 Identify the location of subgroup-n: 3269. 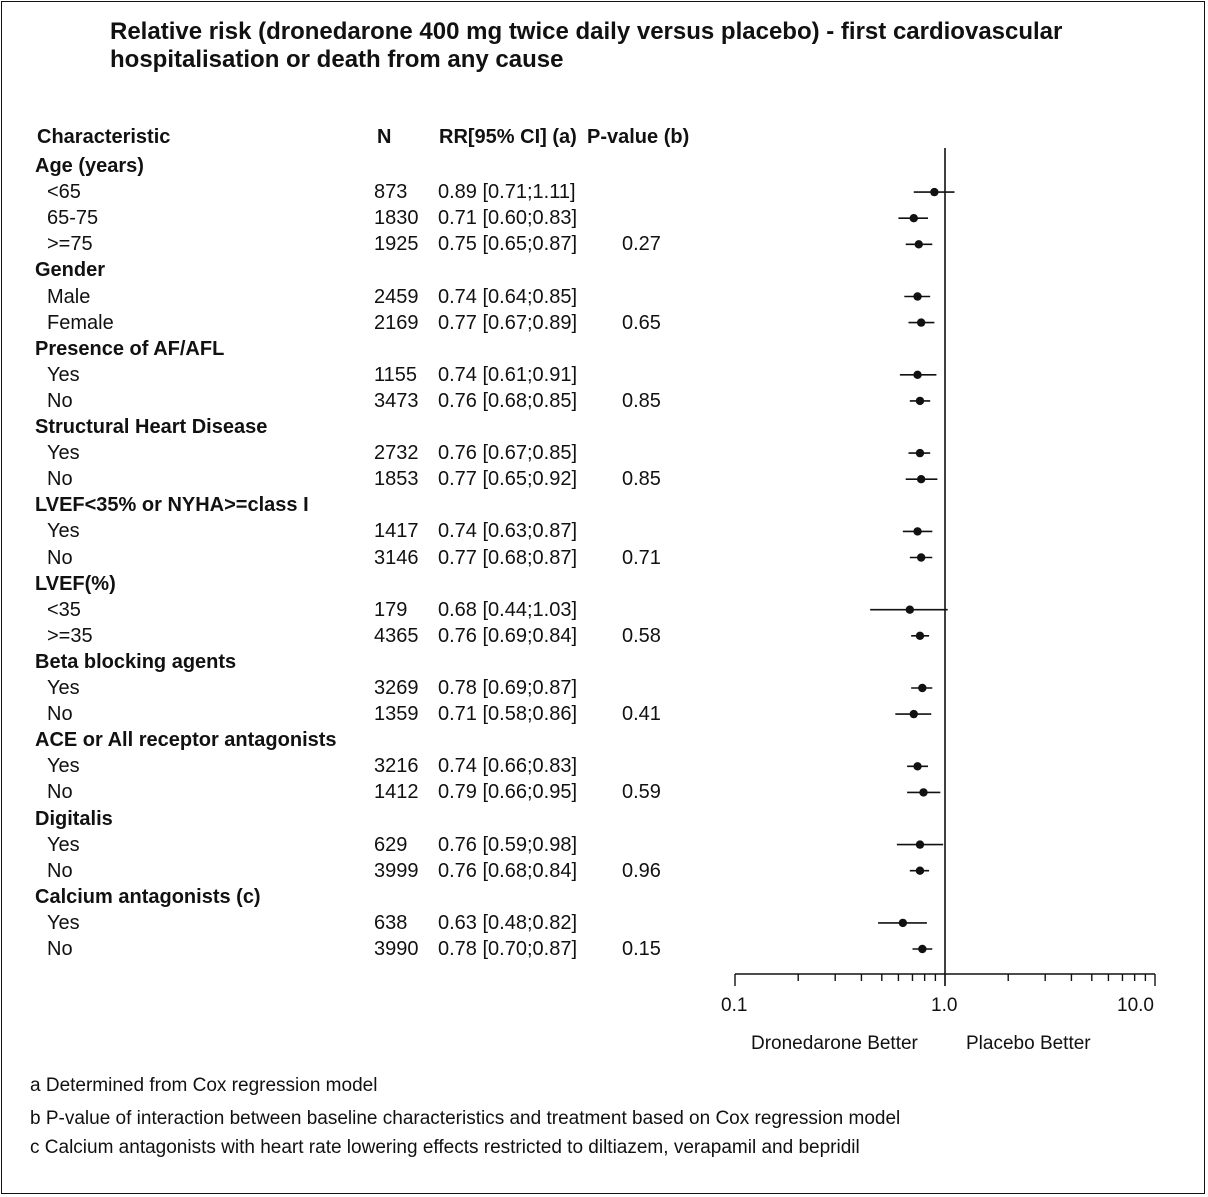
(396, 688).